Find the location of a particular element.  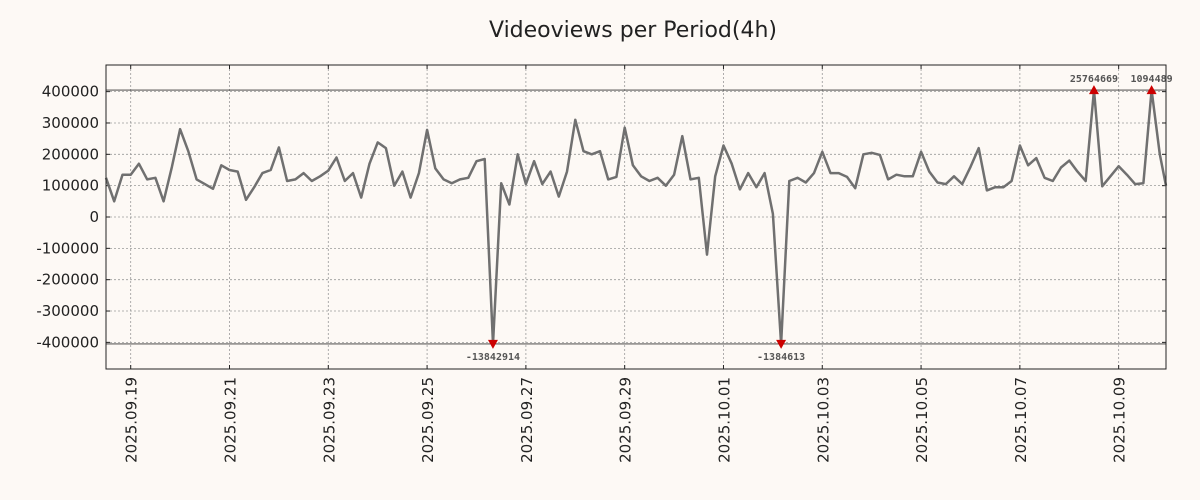

y-tick-label: -400000 is located at coordinates (67, 342).